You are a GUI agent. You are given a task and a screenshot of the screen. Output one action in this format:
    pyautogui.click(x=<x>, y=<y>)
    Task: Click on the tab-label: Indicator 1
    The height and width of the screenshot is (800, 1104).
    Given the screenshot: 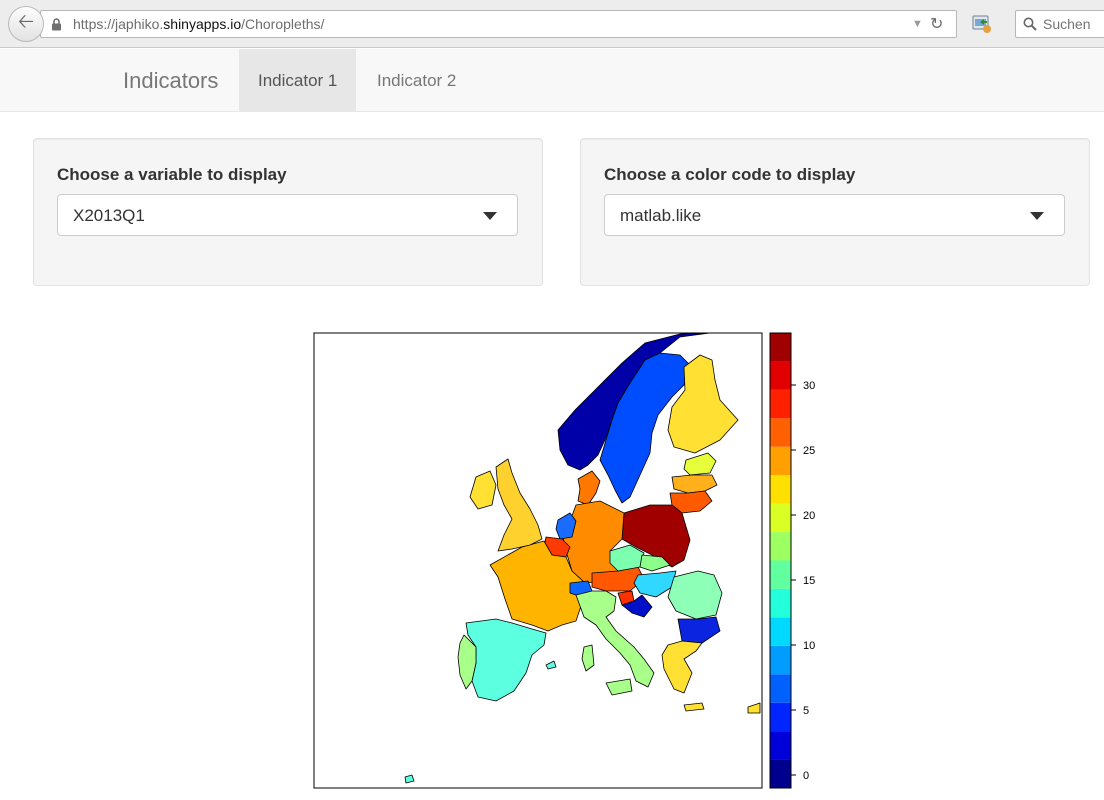 What is the action you would take?
    pyautogui.click(x=298, y=80)
    